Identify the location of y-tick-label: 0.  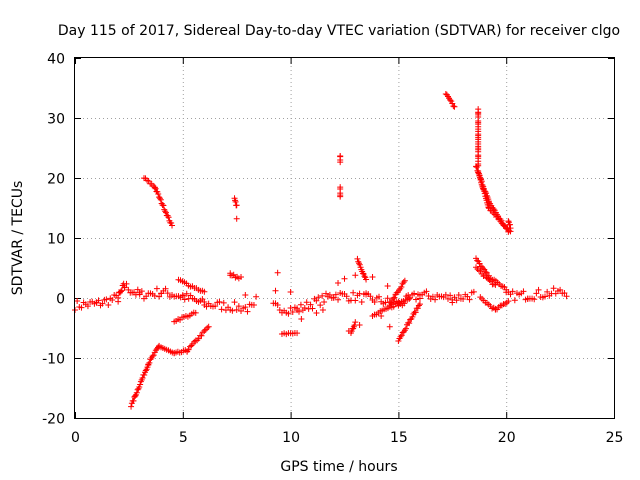
(60, 300).